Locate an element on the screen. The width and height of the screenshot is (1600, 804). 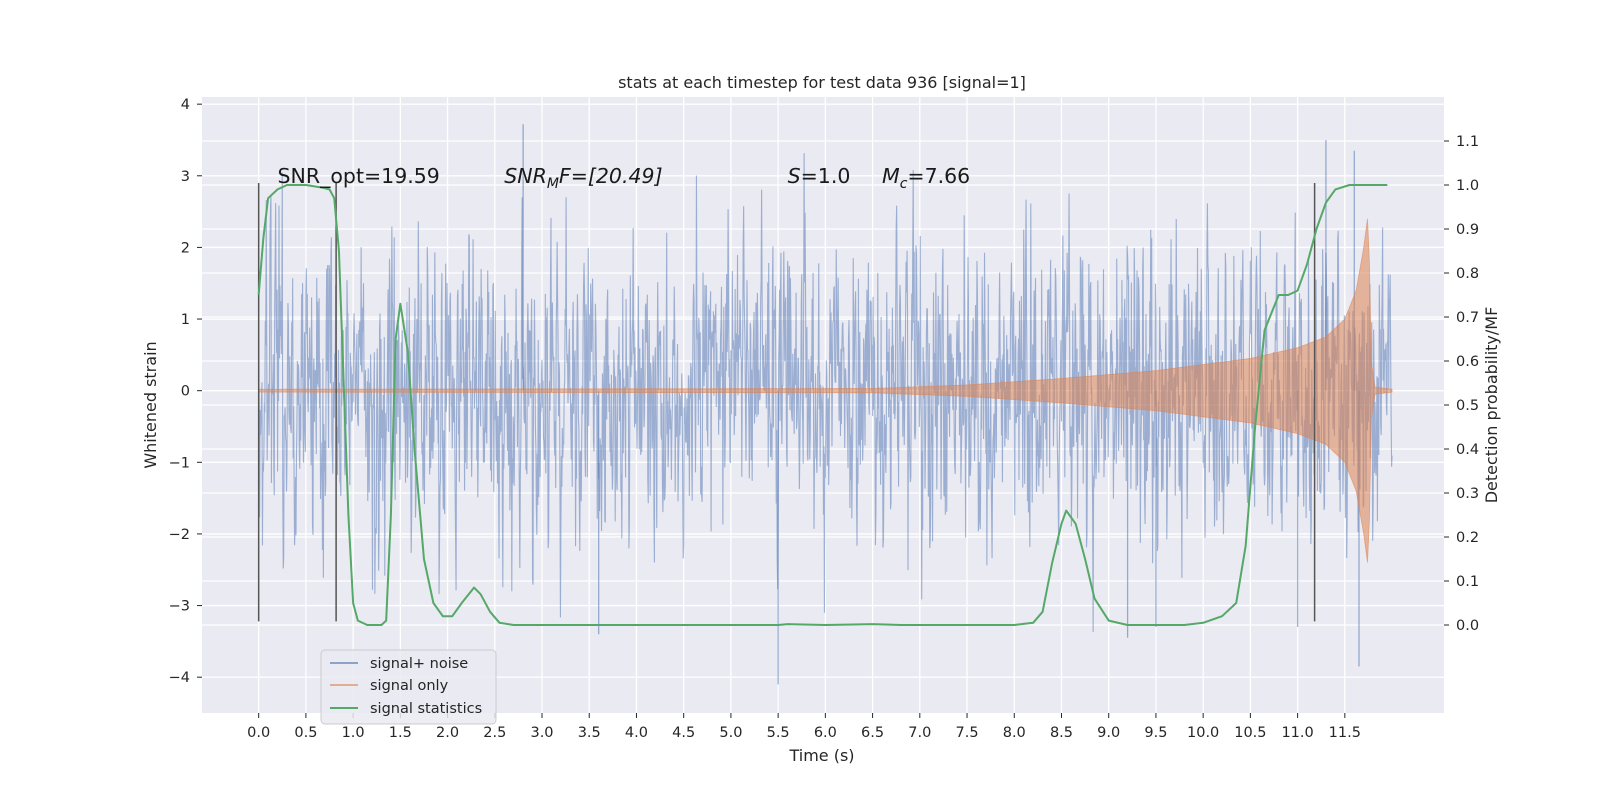
annotation-s-rest: =1.0 is located at coordinates (826, 176).